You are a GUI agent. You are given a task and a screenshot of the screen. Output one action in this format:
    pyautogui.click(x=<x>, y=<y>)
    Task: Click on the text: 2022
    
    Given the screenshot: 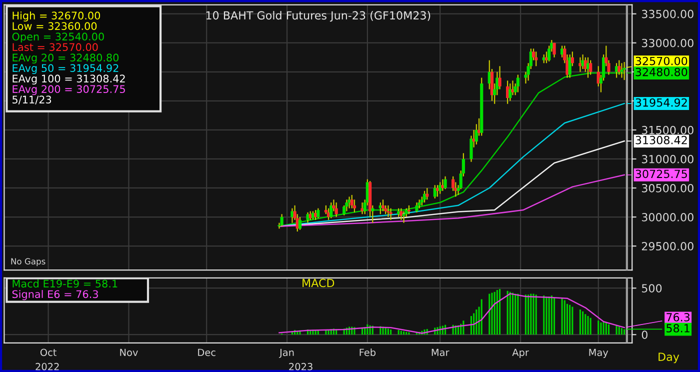 What is the action you would take?
    pyautogui.click(x=47, y=366)
    